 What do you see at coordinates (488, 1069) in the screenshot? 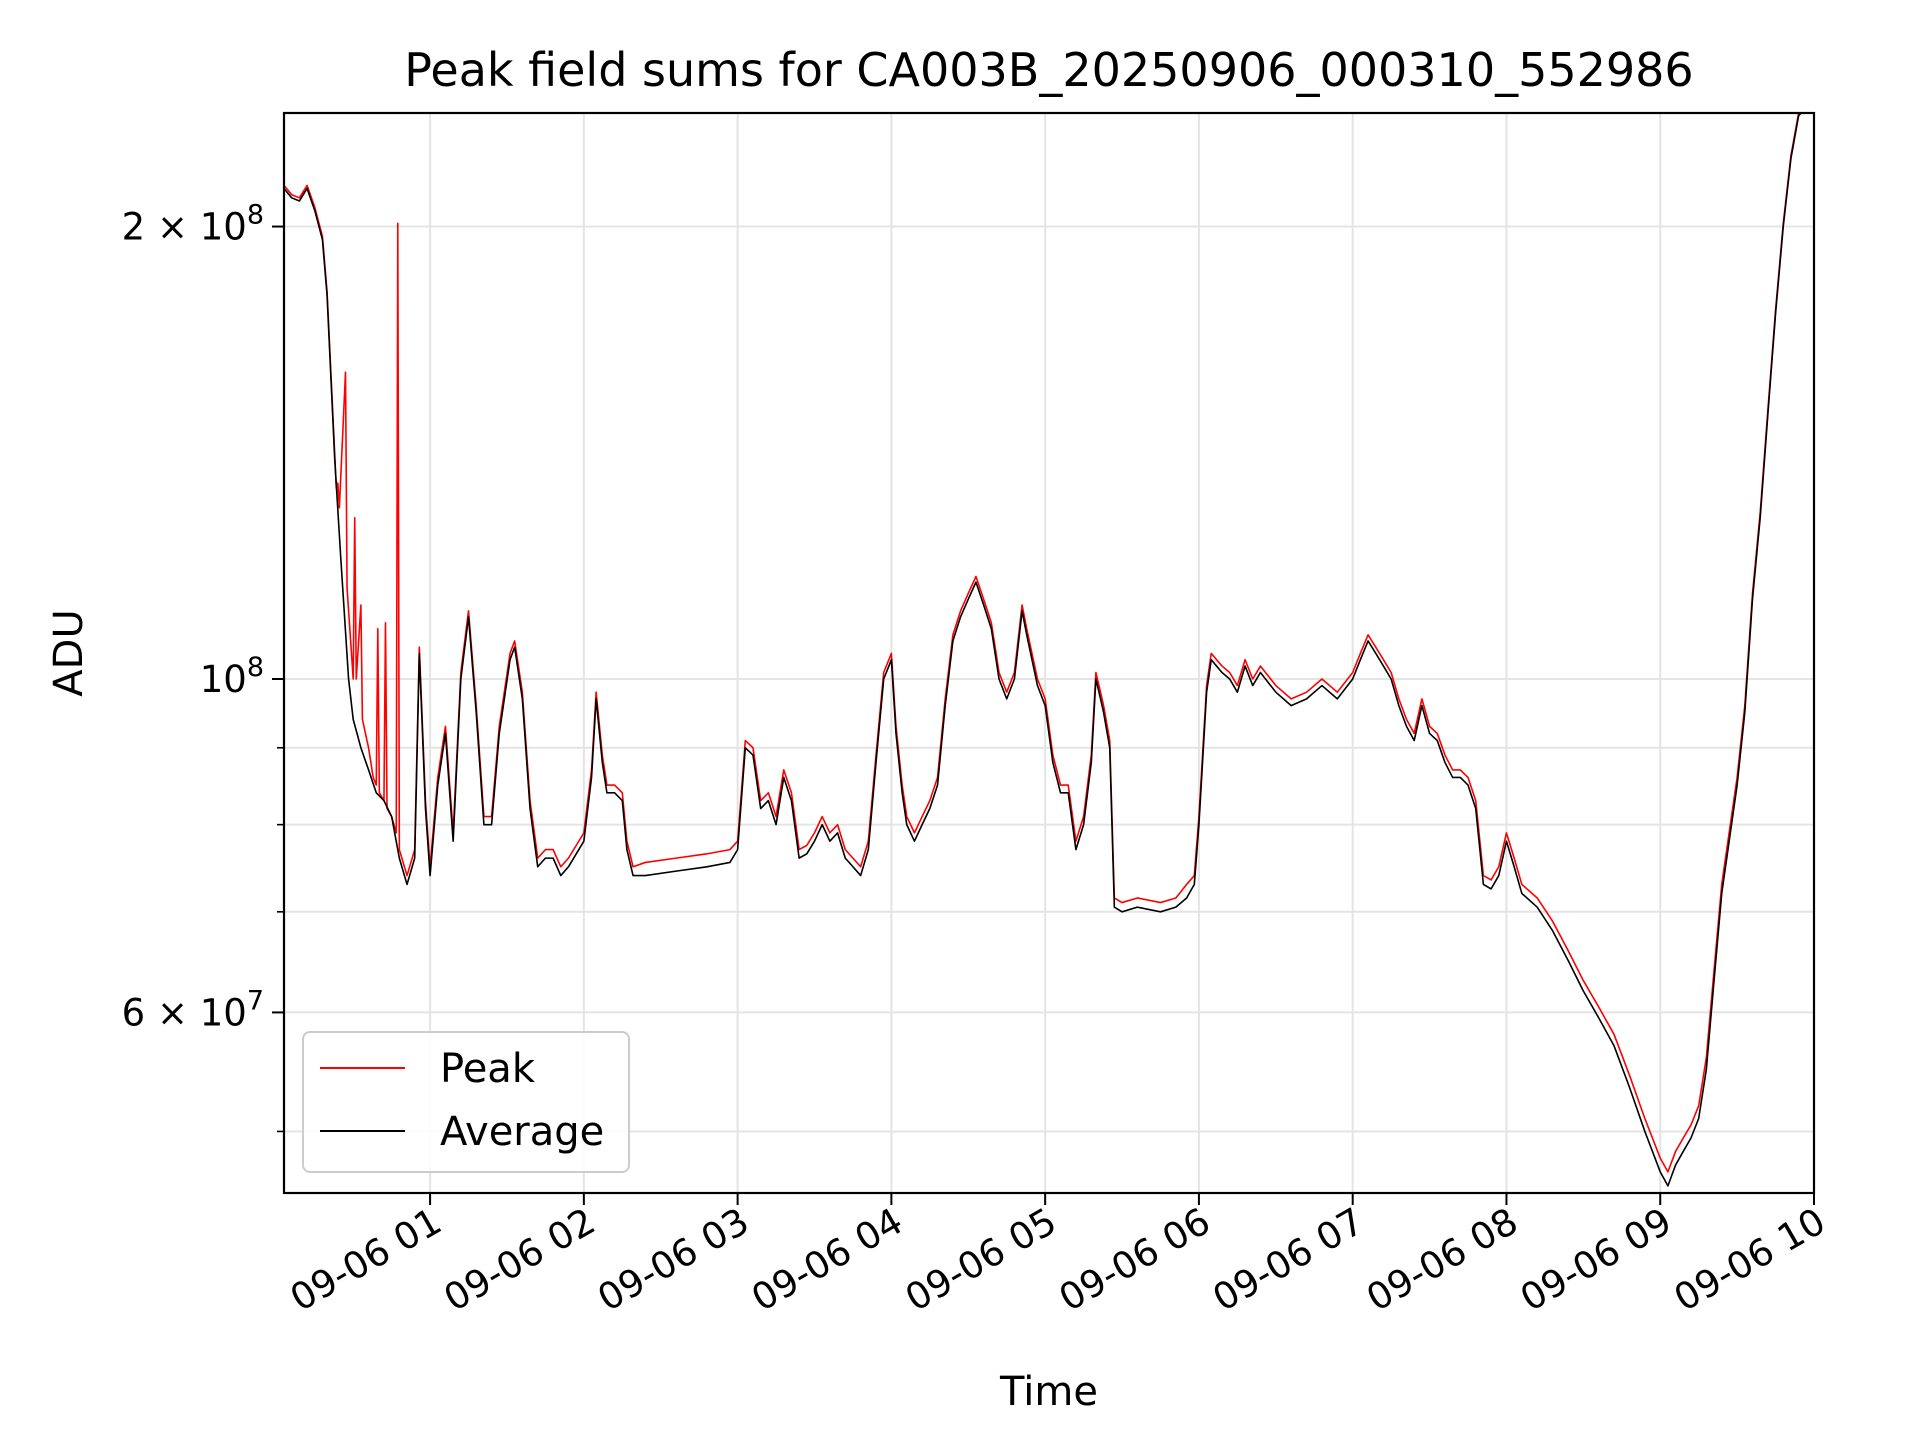
I see `legend-peak-label: Peak` at bounding box center [488, 1069].